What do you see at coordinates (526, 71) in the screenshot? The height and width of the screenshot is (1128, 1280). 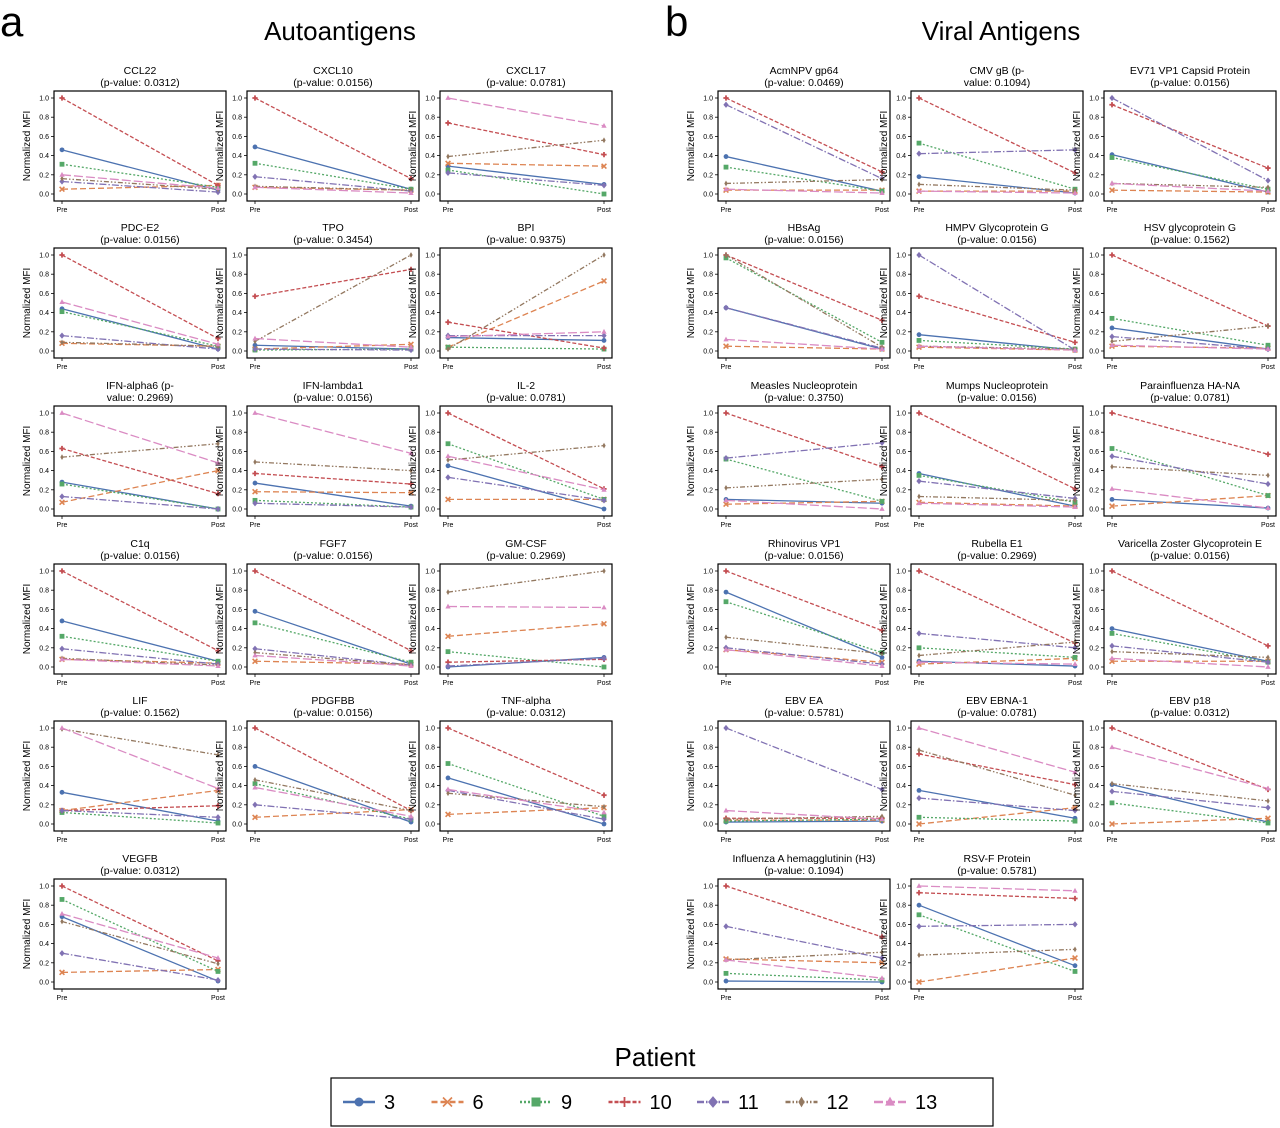 I see `subplot-title: CXCL17` at bounding box center [526, 71].